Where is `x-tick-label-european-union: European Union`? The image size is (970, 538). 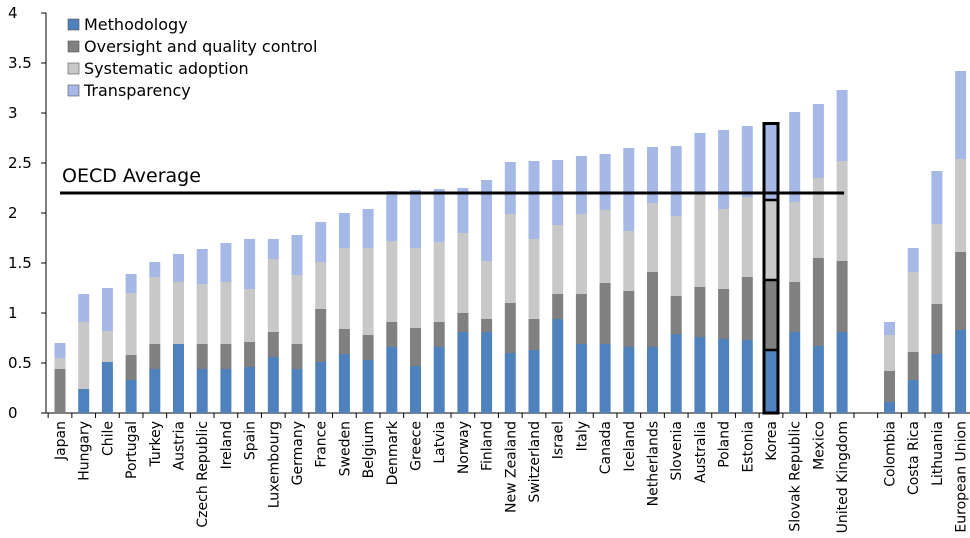 x-tick-label-european-union: European Union is located at coordinates (962, 477).